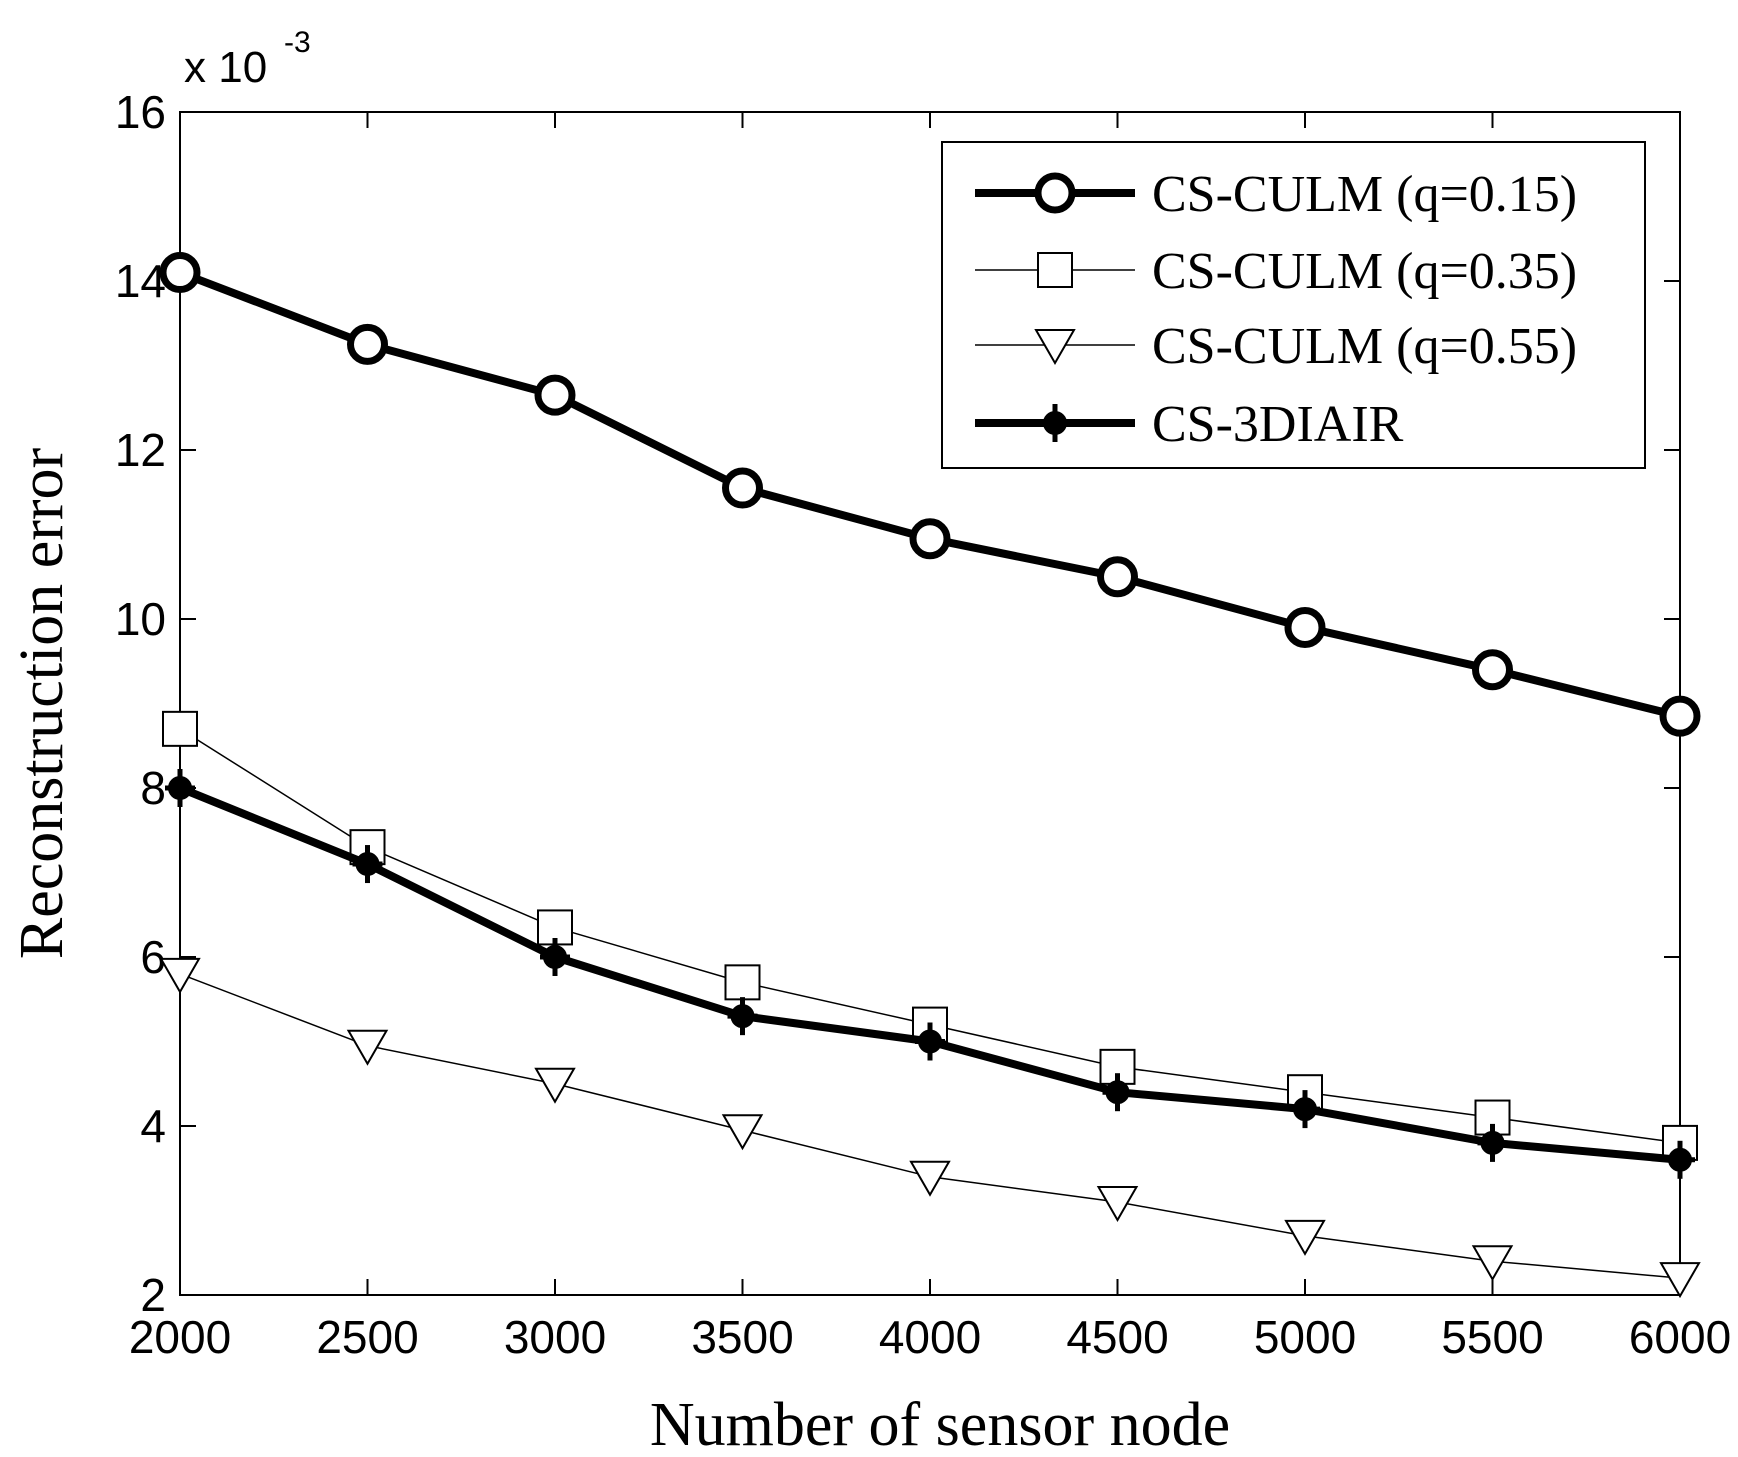 The height and width of the screenshot is (1457, 1738). Describe the element at coordinates (153, 1295) in the screenshot. I see `y-tick-label: 2` at that location.